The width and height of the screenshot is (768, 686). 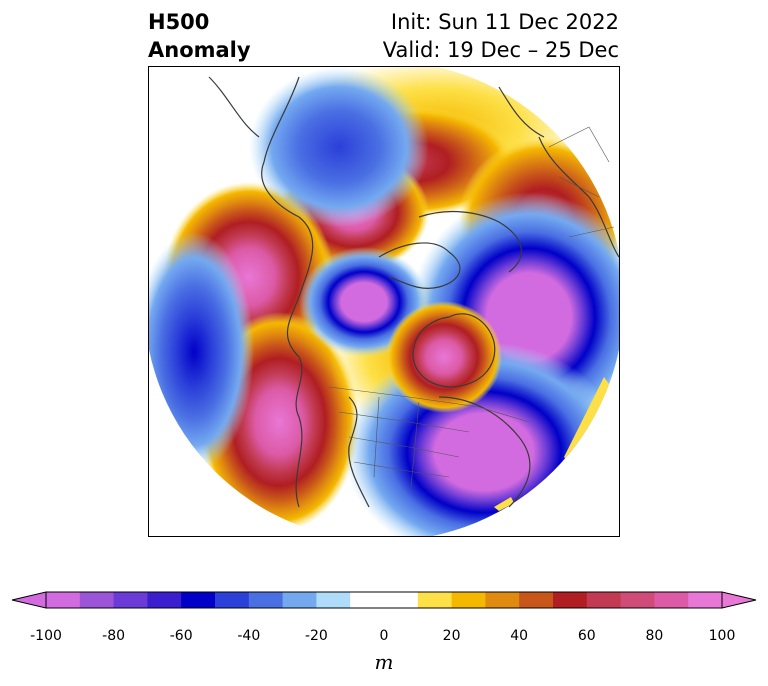 I want to click on colorbar-tick-label: 60, so click(x=586, y=636).